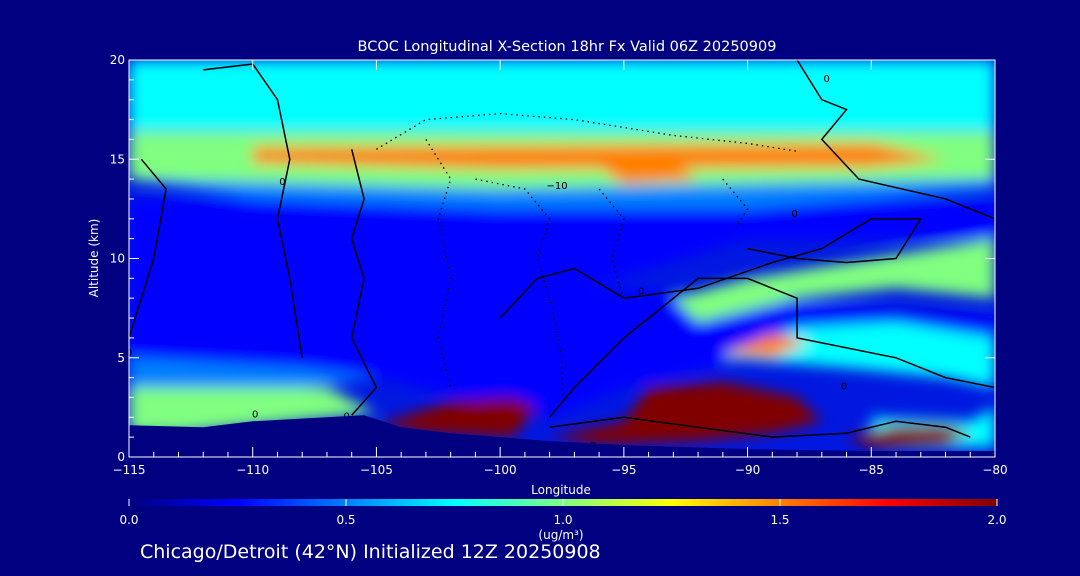 The height and width of the screenshot is (576, 1080). What do you see at coordinates (844, 387) in the screenshot?
I see `contour-label-8: 0` at bounding box center [844, 387].